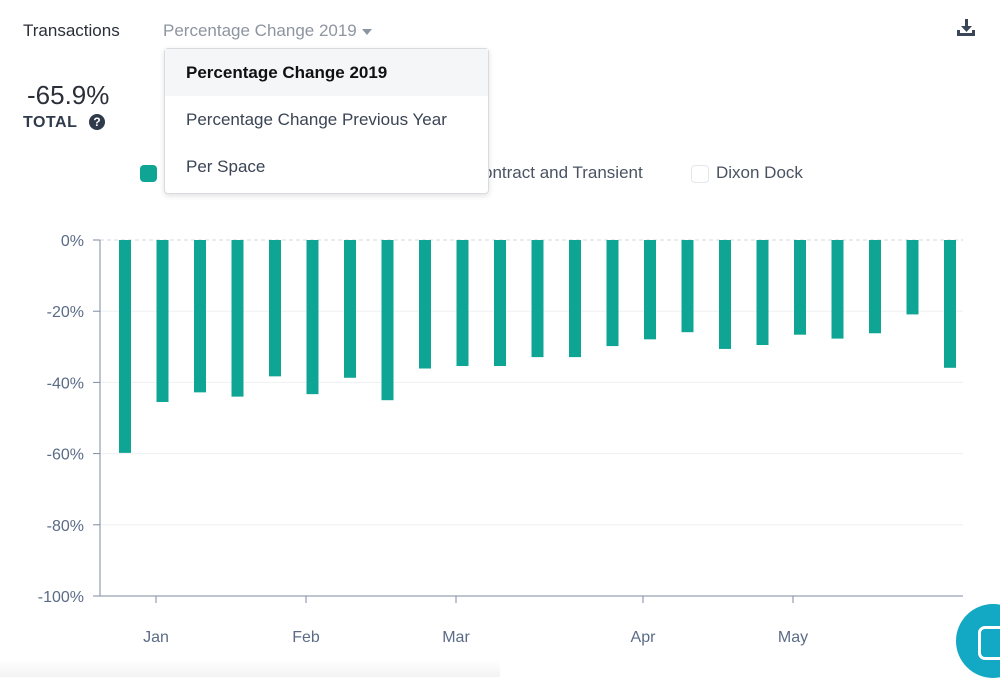 The height and width of the screenshot is (678, 1000). What do you see at coordinates (316, 119) in the screenshot?
I see `dropdown-option-percentage-change-previous-year: Percentage Change Previous Year` at bounding box center [316, 119].